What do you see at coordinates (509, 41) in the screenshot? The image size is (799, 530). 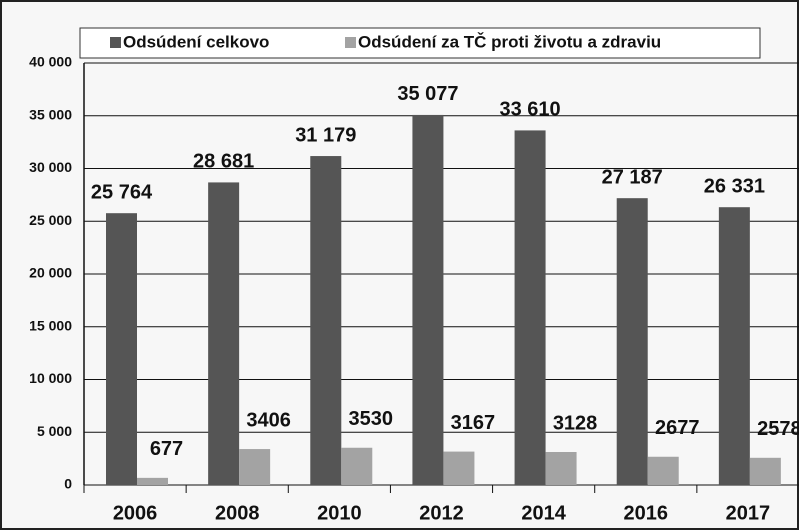 I see `legend-label: Odsúdení za TČ proti životu a zdraviu` at bounding box center [509, 41].